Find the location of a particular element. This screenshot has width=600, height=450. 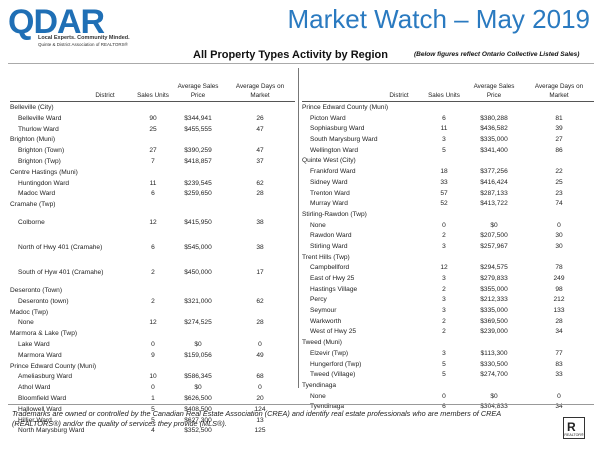

table-row: Athol Ward 0 $0 0 is located at coordinates (152, 388).